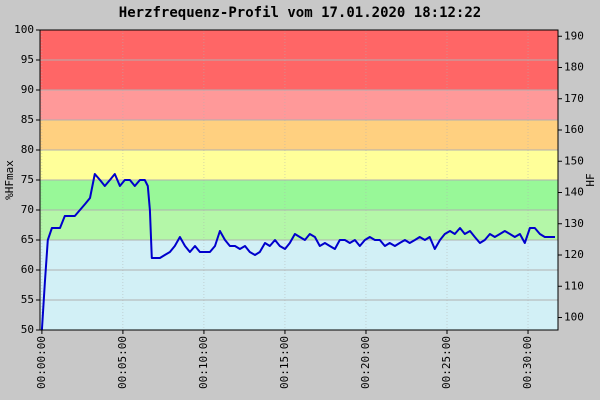 The image size is (600, 400). I want to click on x-tick-label: 00:30:00, so click(527, 362).